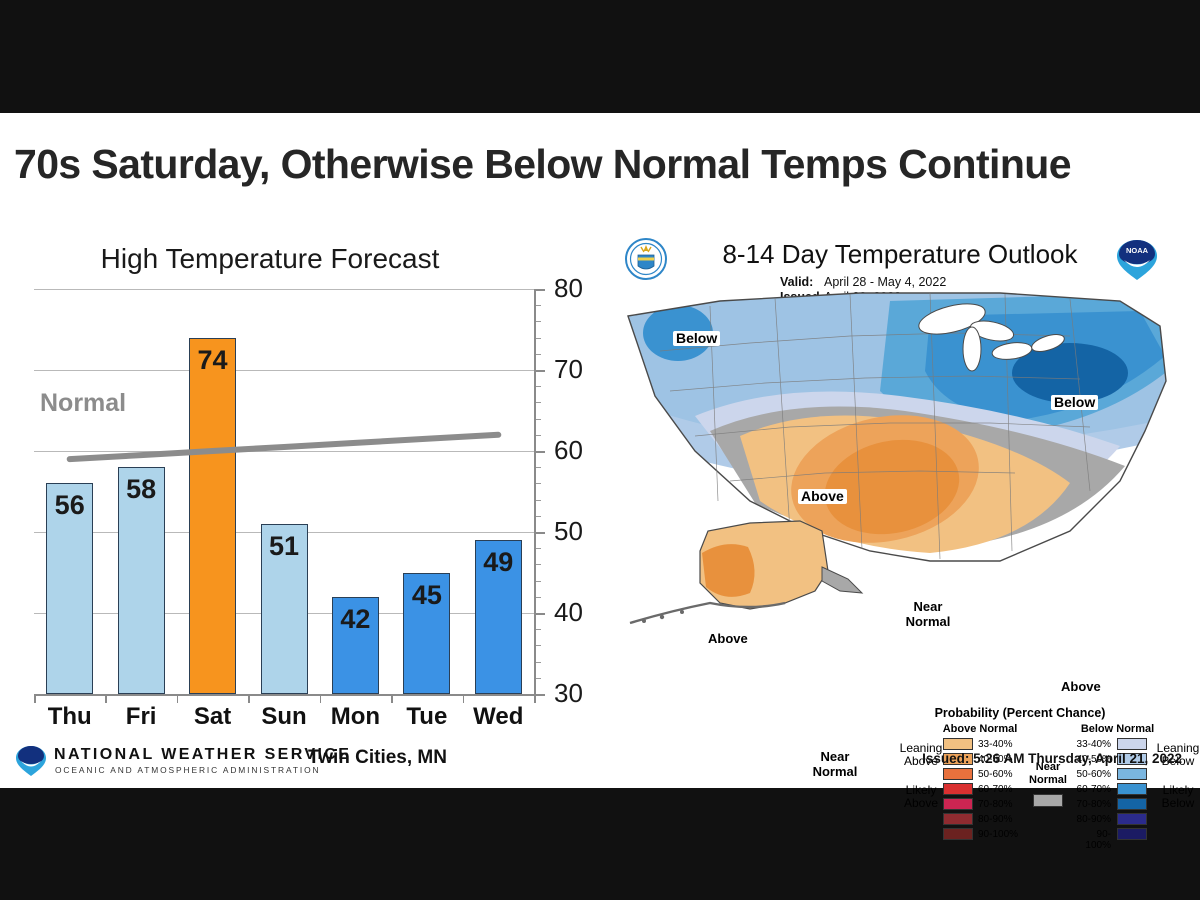  What do you see at coordinates (568, 450) in the screenshot?
I see `y-axis-tick-label: 60` at bounding box center [568, 450].